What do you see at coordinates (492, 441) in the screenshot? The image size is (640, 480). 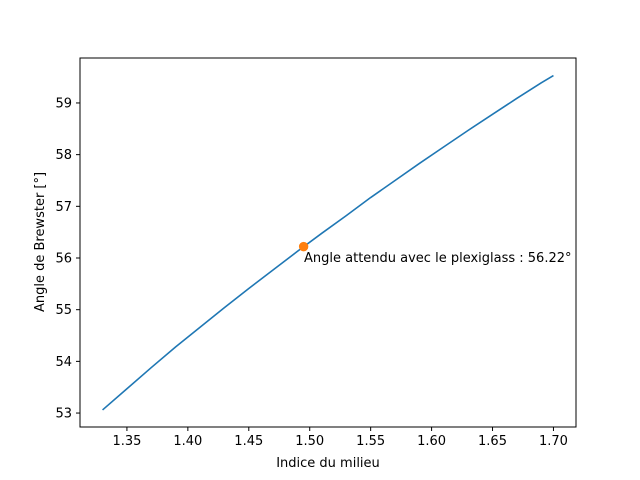 I see `x-tick-label: 1.65` at bounding box center [492, 441].